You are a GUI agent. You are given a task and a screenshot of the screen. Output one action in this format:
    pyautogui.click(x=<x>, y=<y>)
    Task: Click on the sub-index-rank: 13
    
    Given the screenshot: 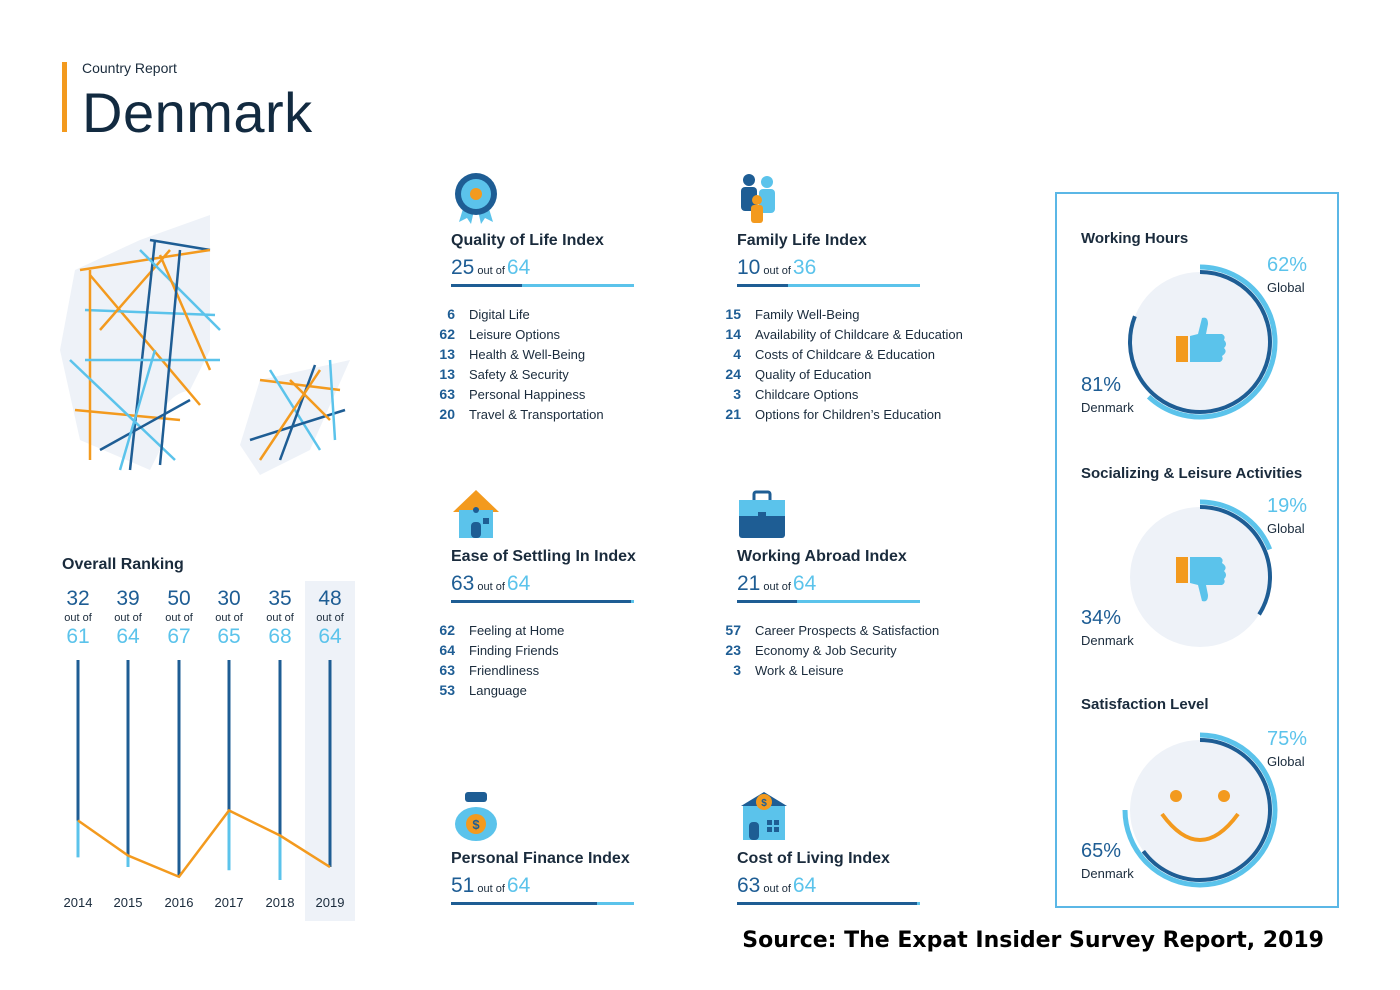 What is the action you would take?
    pyautogui.click(x=447, y=374)
    